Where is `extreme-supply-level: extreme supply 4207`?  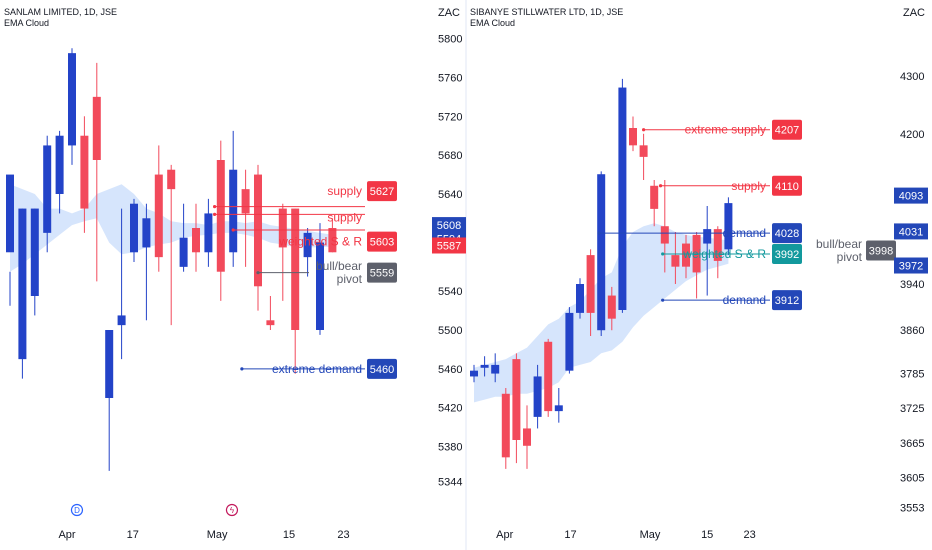
extreme-supply-level: extreme supply 4207 is located at coordinates (722, 129).